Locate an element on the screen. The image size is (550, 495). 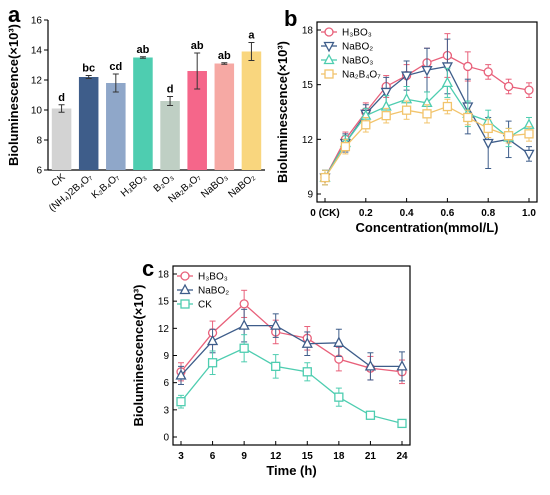
x-tick-label: 0 (CK) is located at coordinates (324, 213).